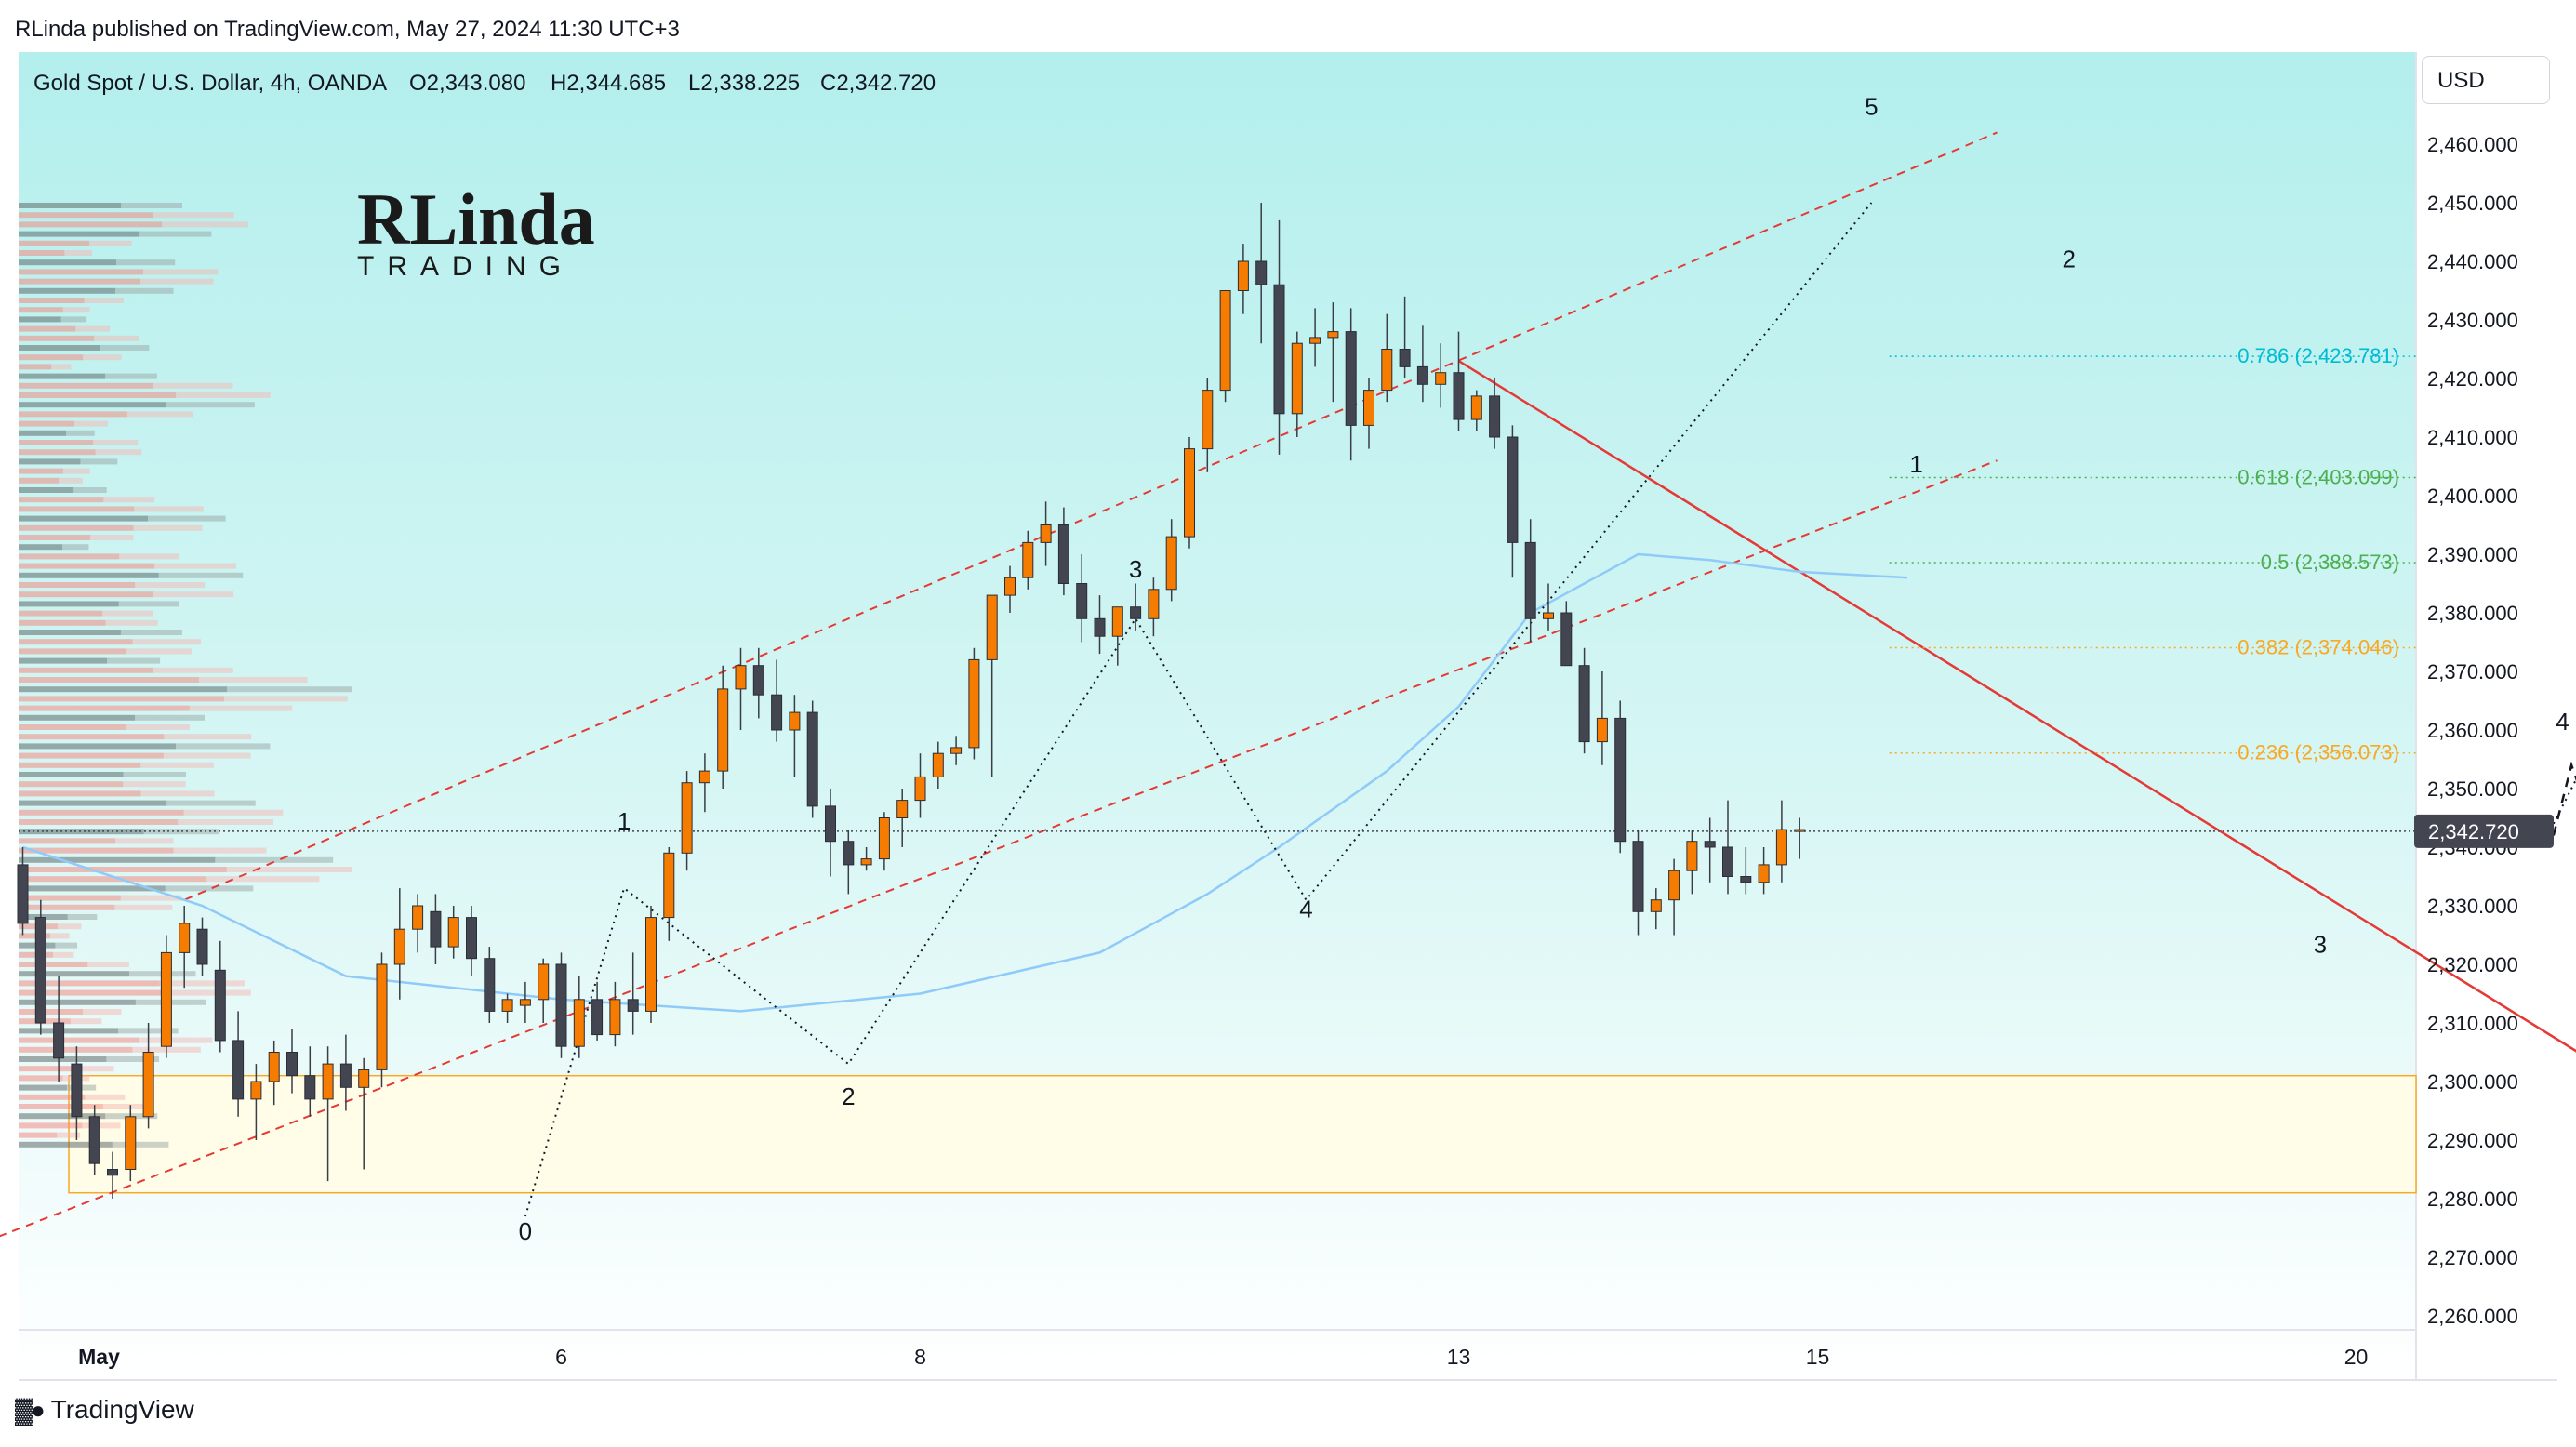  Describe the element at coordinates (608, 83) in the screenshot. I see `ohlc-high: H2,344.685` at that location.